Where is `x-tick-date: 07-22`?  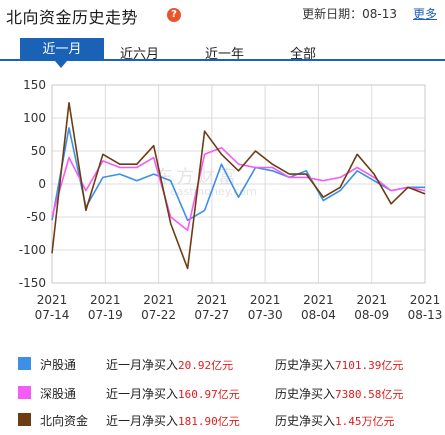
x-tick-date: 07-22 is located at coordinates (158, 315).